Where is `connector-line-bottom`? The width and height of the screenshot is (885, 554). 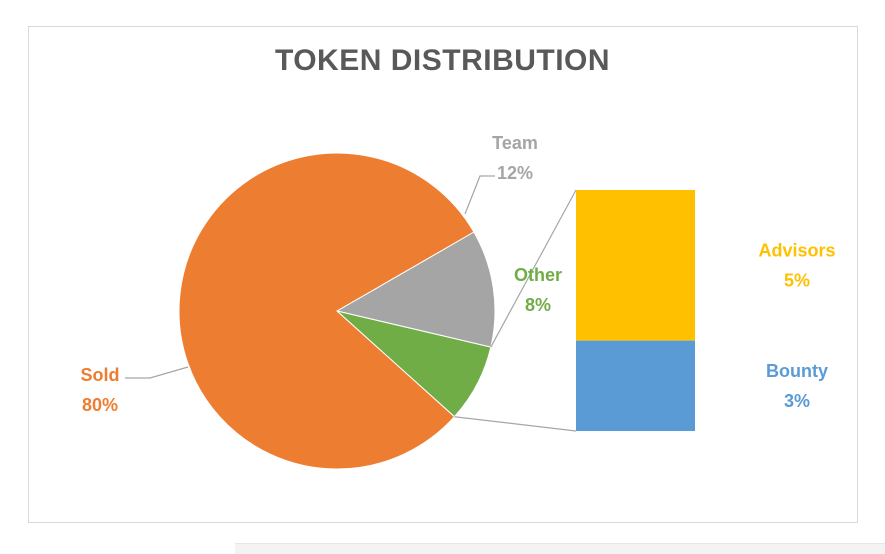
connector-line-bottom is located at coordinates (515, 424).